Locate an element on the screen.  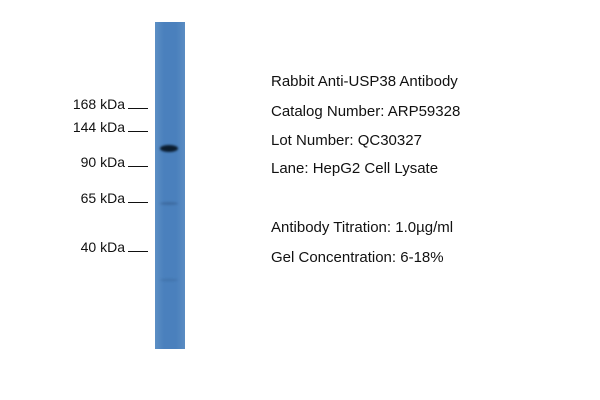
lot-number: Lot Number: QC30327 is located at coordinates (346, 140).